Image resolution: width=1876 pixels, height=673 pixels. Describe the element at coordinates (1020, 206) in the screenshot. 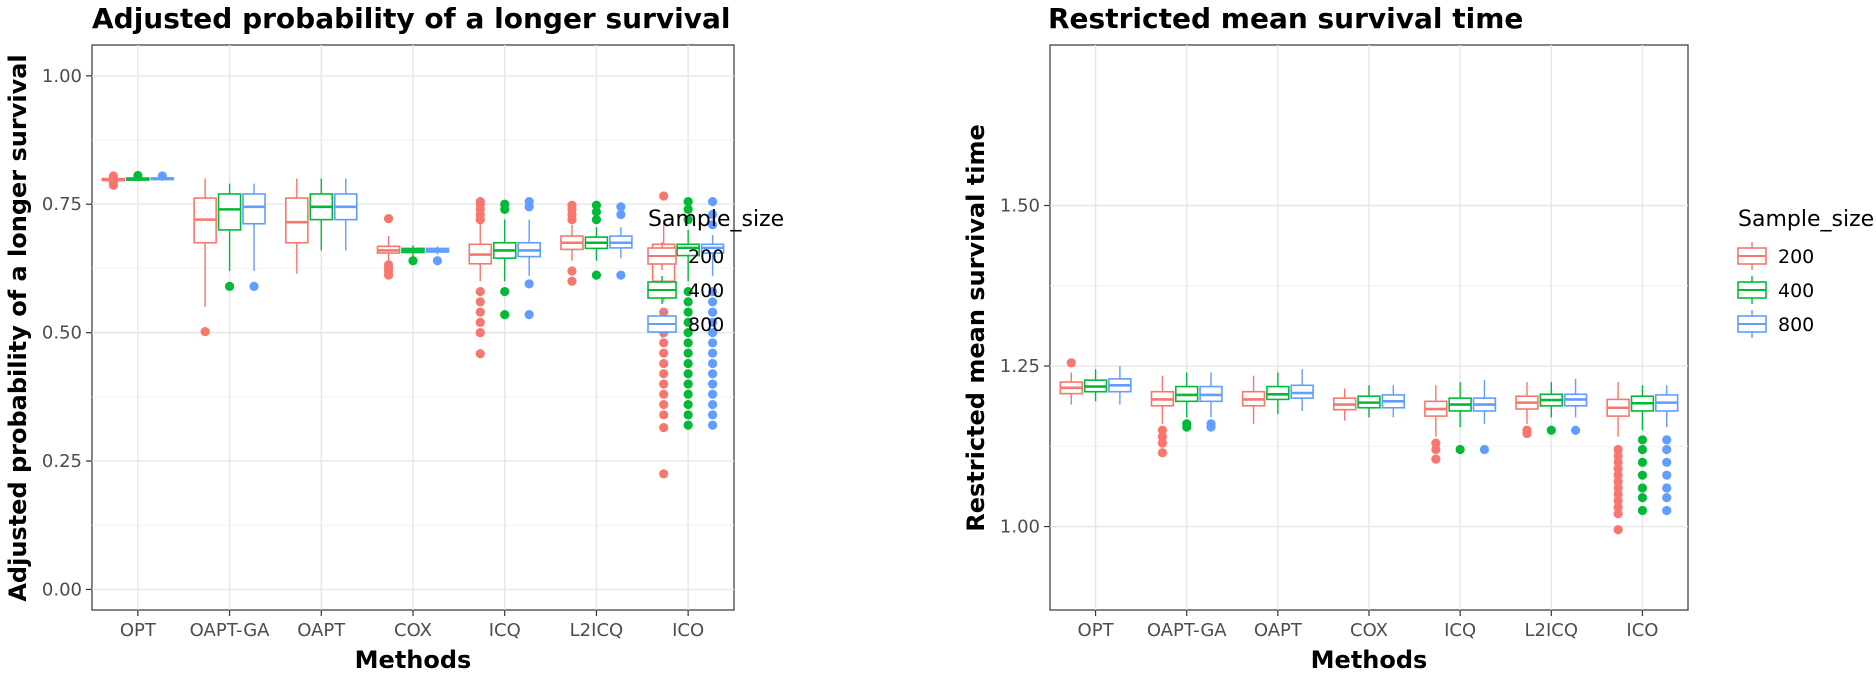

I see `y-tick-label: 1.50` at that location.